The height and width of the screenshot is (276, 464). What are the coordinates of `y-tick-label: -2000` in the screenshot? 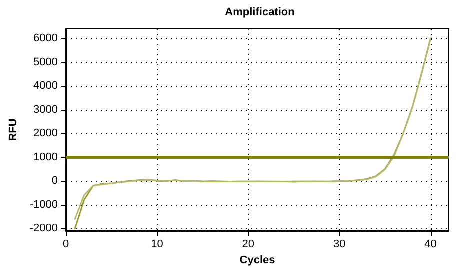 It's located at (44, 228).